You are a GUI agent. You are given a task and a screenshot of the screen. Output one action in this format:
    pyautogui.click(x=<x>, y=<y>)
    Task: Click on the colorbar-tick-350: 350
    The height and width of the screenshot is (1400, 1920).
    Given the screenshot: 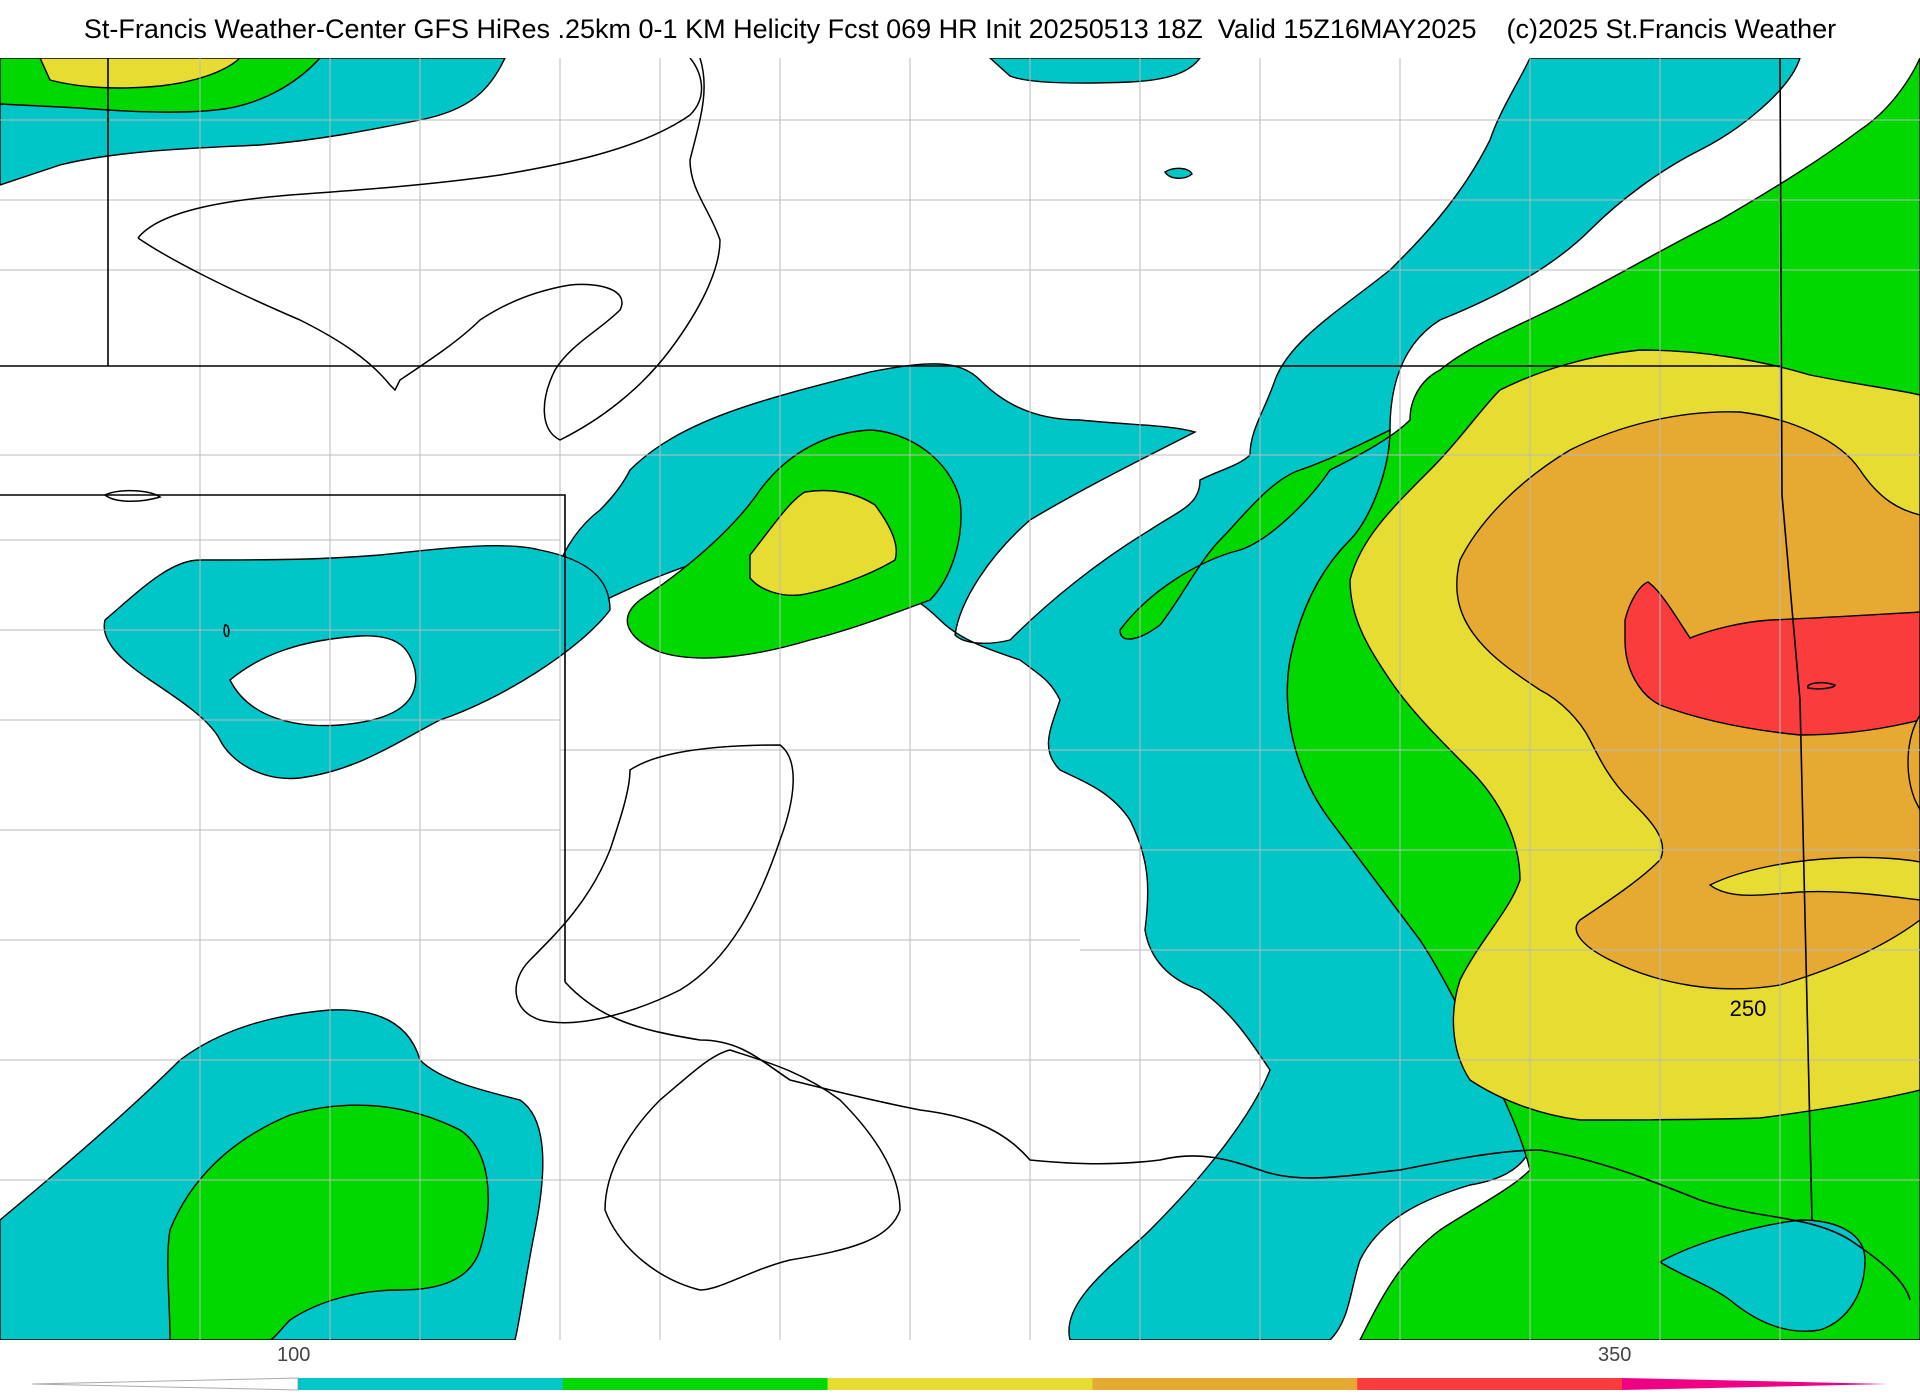 What is the action you would take?
    pyautogui.click(x=1615, y=1355)
    